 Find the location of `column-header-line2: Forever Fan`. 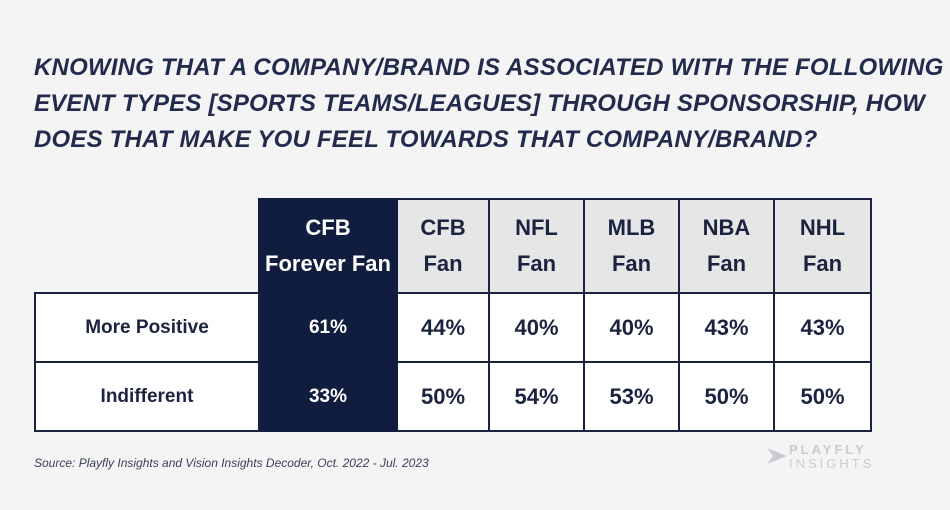

column-header-line2: Forever Fan is located at coordinates (328, 263).